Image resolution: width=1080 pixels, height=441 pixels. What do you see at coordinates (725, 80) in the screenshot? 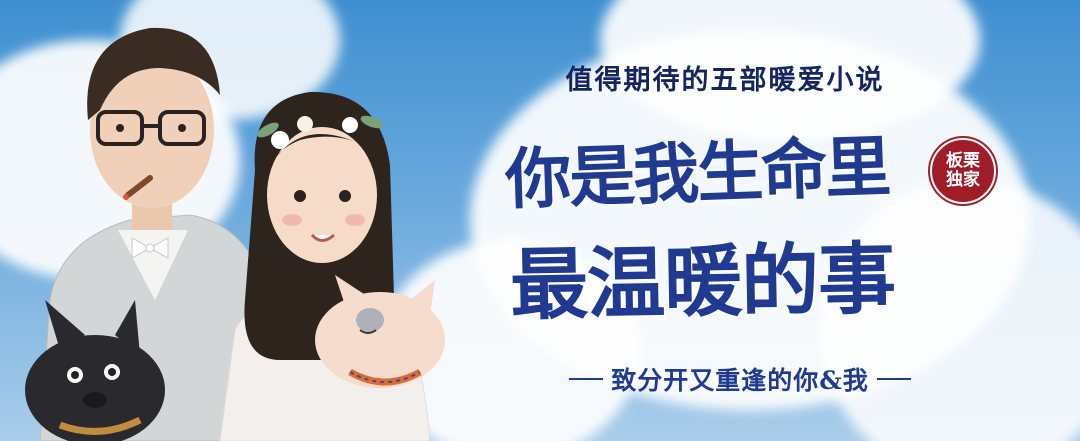
I see `subtitle: 值得期待的五部暖爱小说` at bounding box center [725, 80].